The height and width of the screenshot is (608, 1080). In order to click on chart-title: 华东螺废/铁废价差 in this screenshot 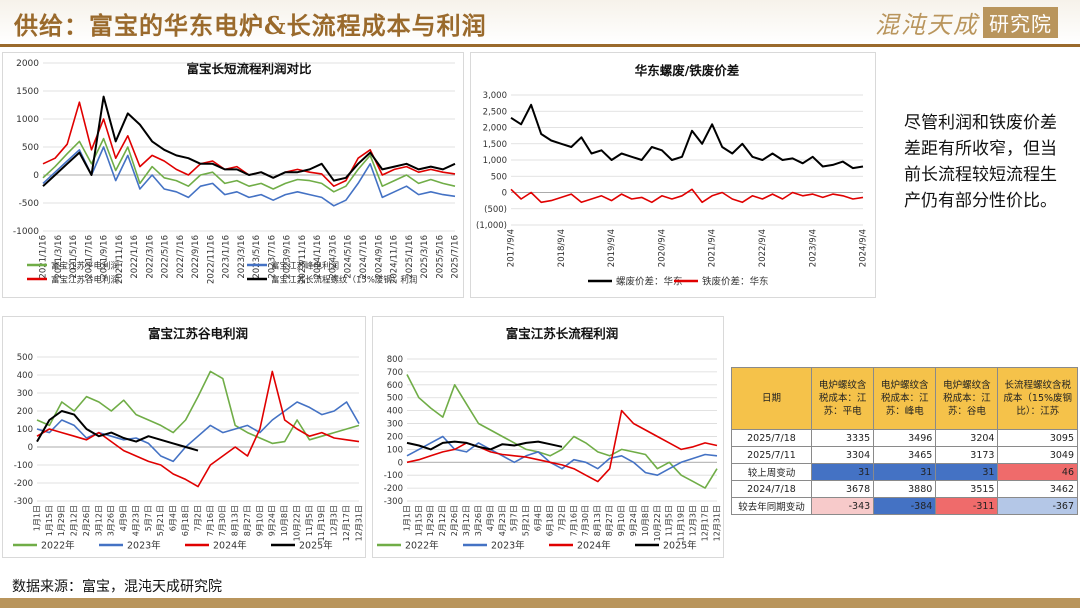, I will do `click(687, 70)`.